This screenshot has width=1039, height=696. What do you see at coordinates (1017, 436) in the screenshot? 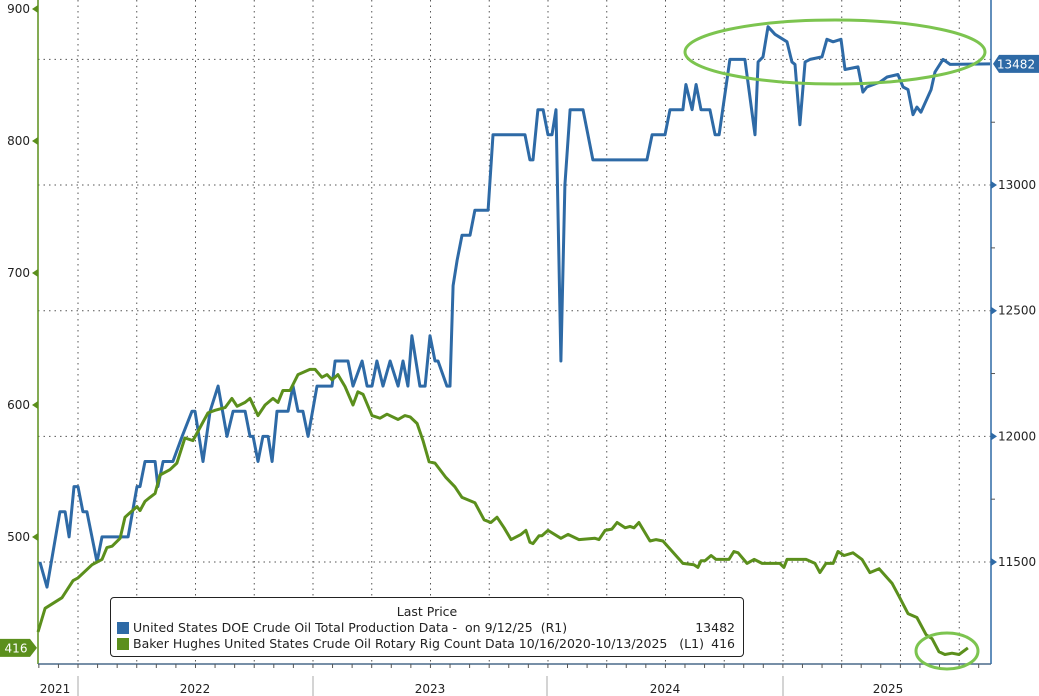
I see `right-tick-label: 12000` at bounding box center [1017, 436].